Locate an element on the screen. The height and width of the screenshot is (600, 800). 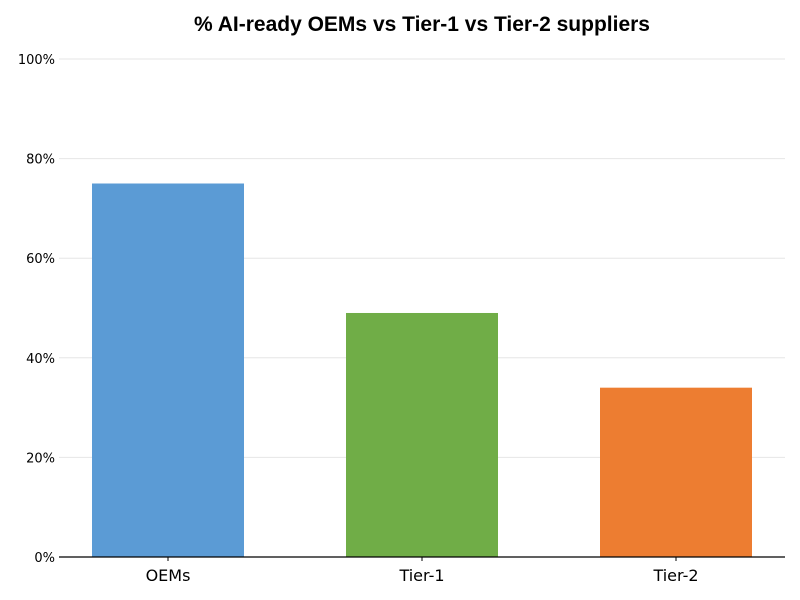
y-tick-label: 60% is located at coordinates (40, 259).